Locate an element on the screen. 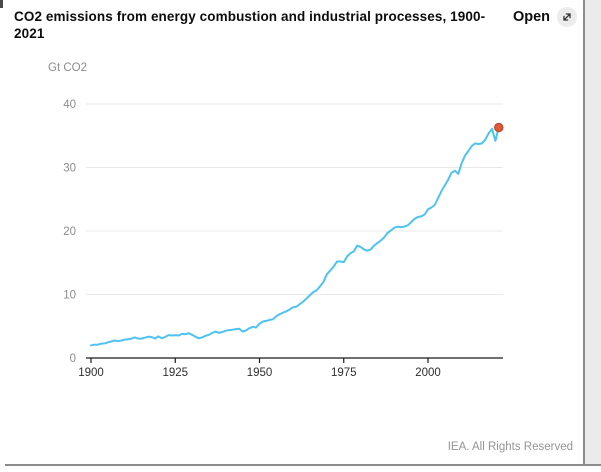  y-tick-label: 30 is located at coordinates (69, 169).